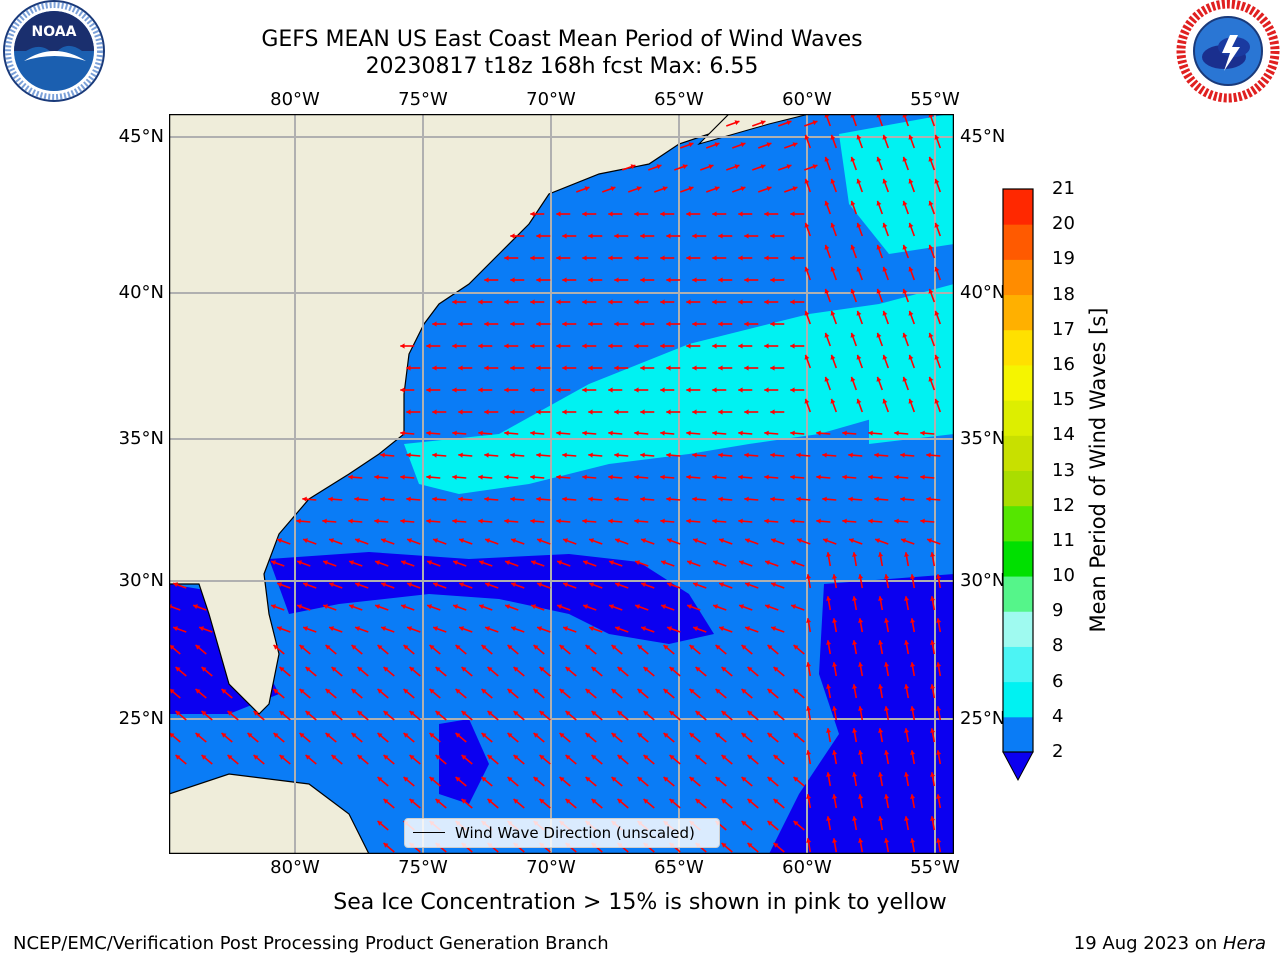 The height and width of the screenshot is (960, 1280). What do you see at coordinates (935, 867) in the screenshot?
I see `lon-label-bottom: 55°W` at bounding box center [935, 867].